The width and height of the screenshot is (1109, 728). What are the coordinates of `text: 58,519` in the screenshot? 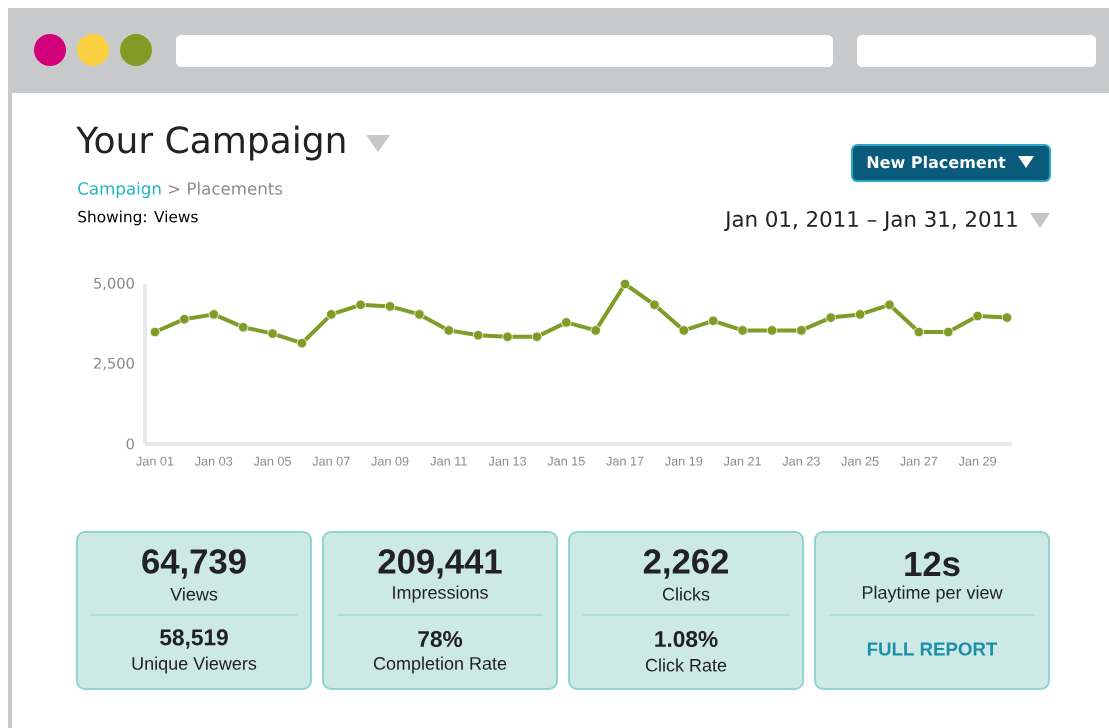 It's located at (194, 639).